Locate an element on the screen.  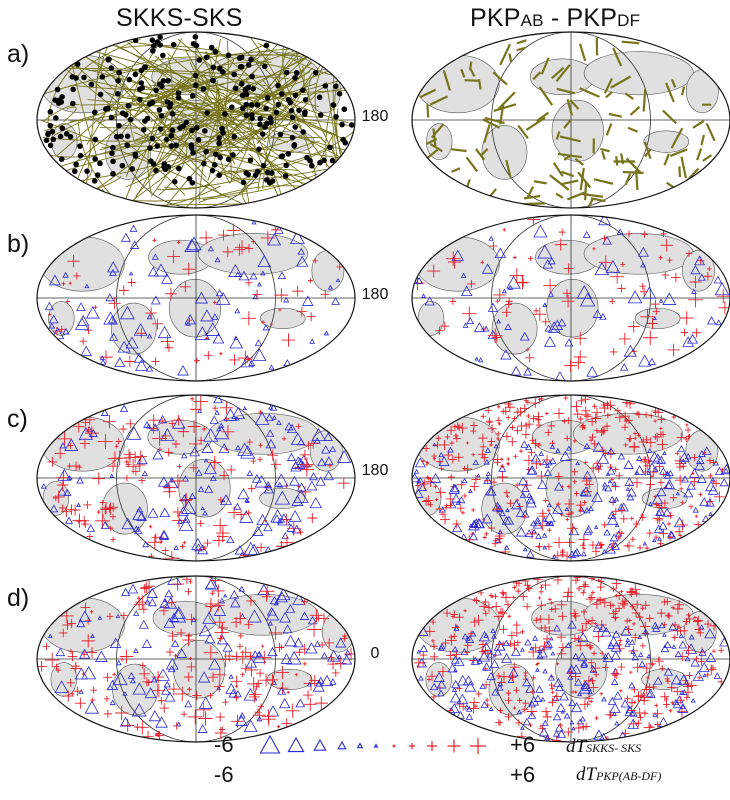
center-lon-label-d: 0 is located at coordinates (375, 653).